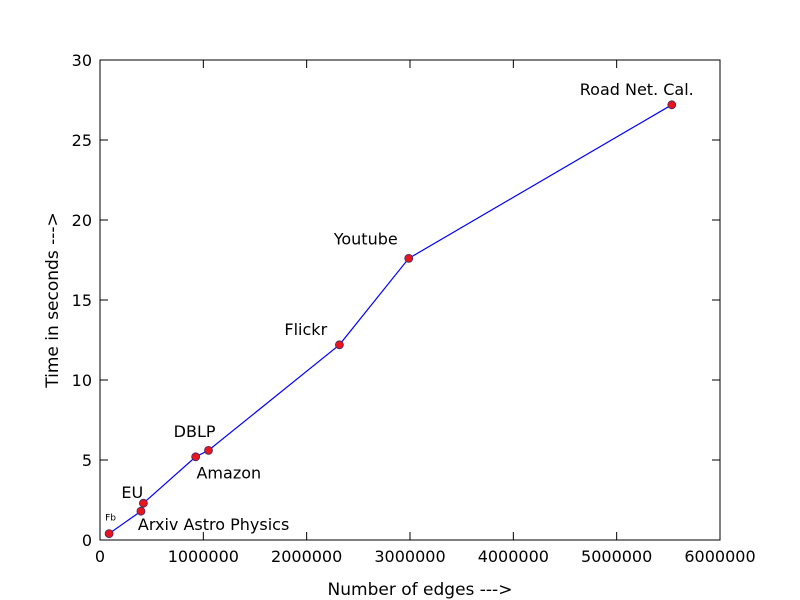  What do you see at coordinates (420, 590) in the screenshot?
I see `x-axis-label: Number of edges --->` at bounding box center [420, 590].